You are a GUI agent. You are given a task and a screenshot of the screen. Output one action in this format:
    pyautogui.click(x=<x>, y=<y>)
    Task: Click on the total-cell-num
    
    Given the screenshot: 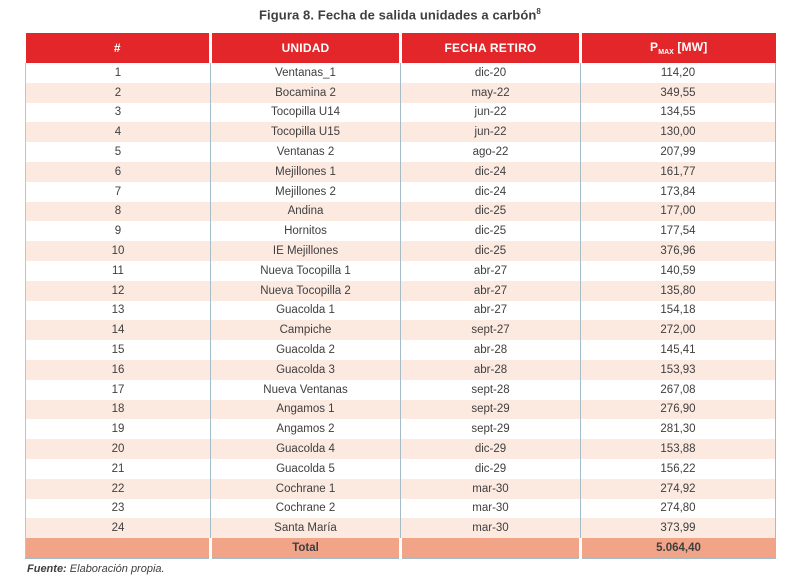 What is the action you would take?
    pyautogui.click(x=118, y=548)
    